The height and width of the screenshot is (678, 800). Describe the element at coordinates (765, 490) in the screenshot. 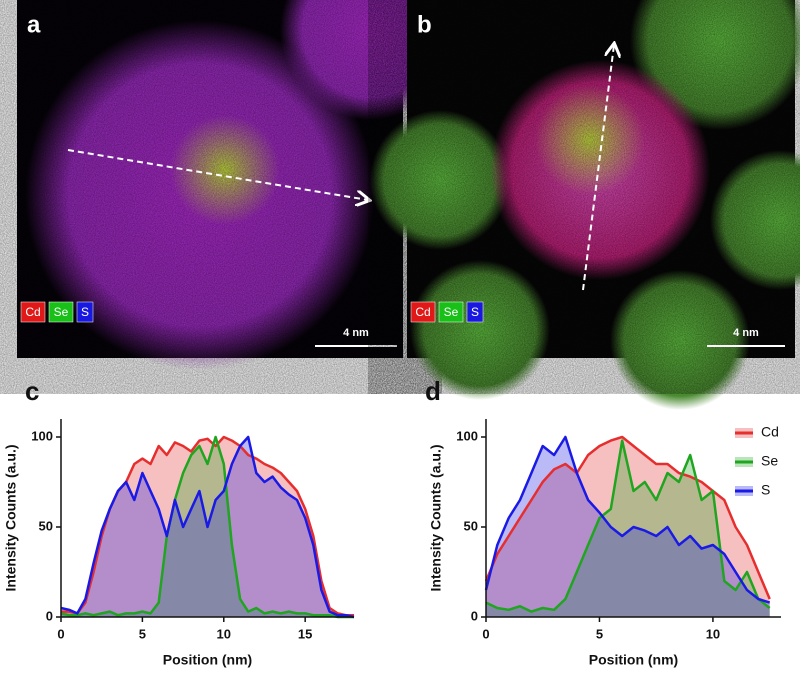

I see `legend-label: S` at that location.